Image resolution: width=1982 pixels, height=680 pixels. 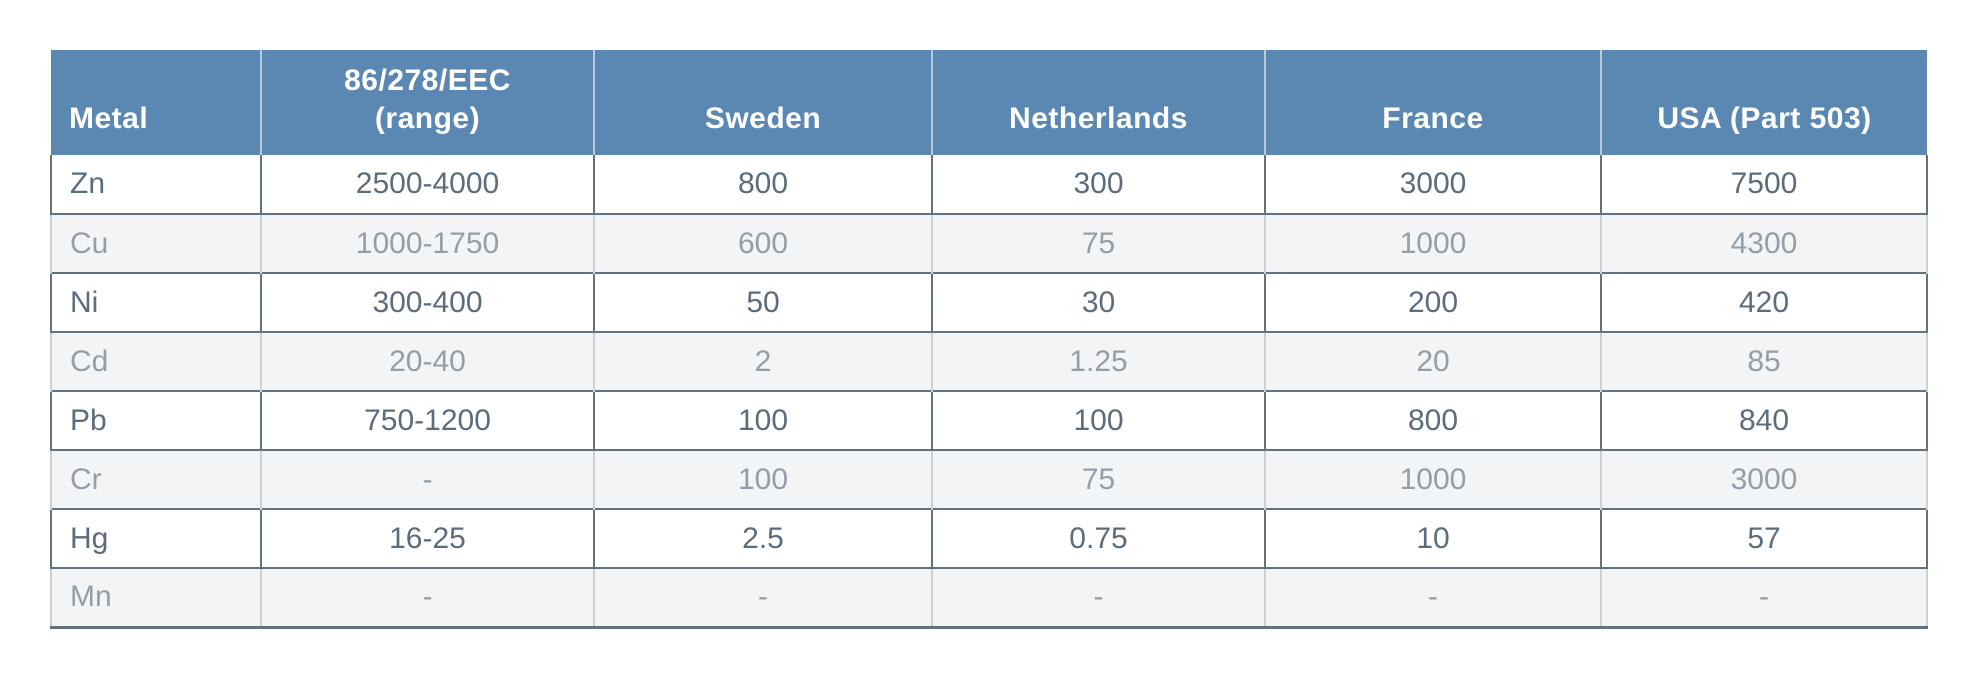 I want to click on table-cell: 7500, so click(x=1764, y=184).